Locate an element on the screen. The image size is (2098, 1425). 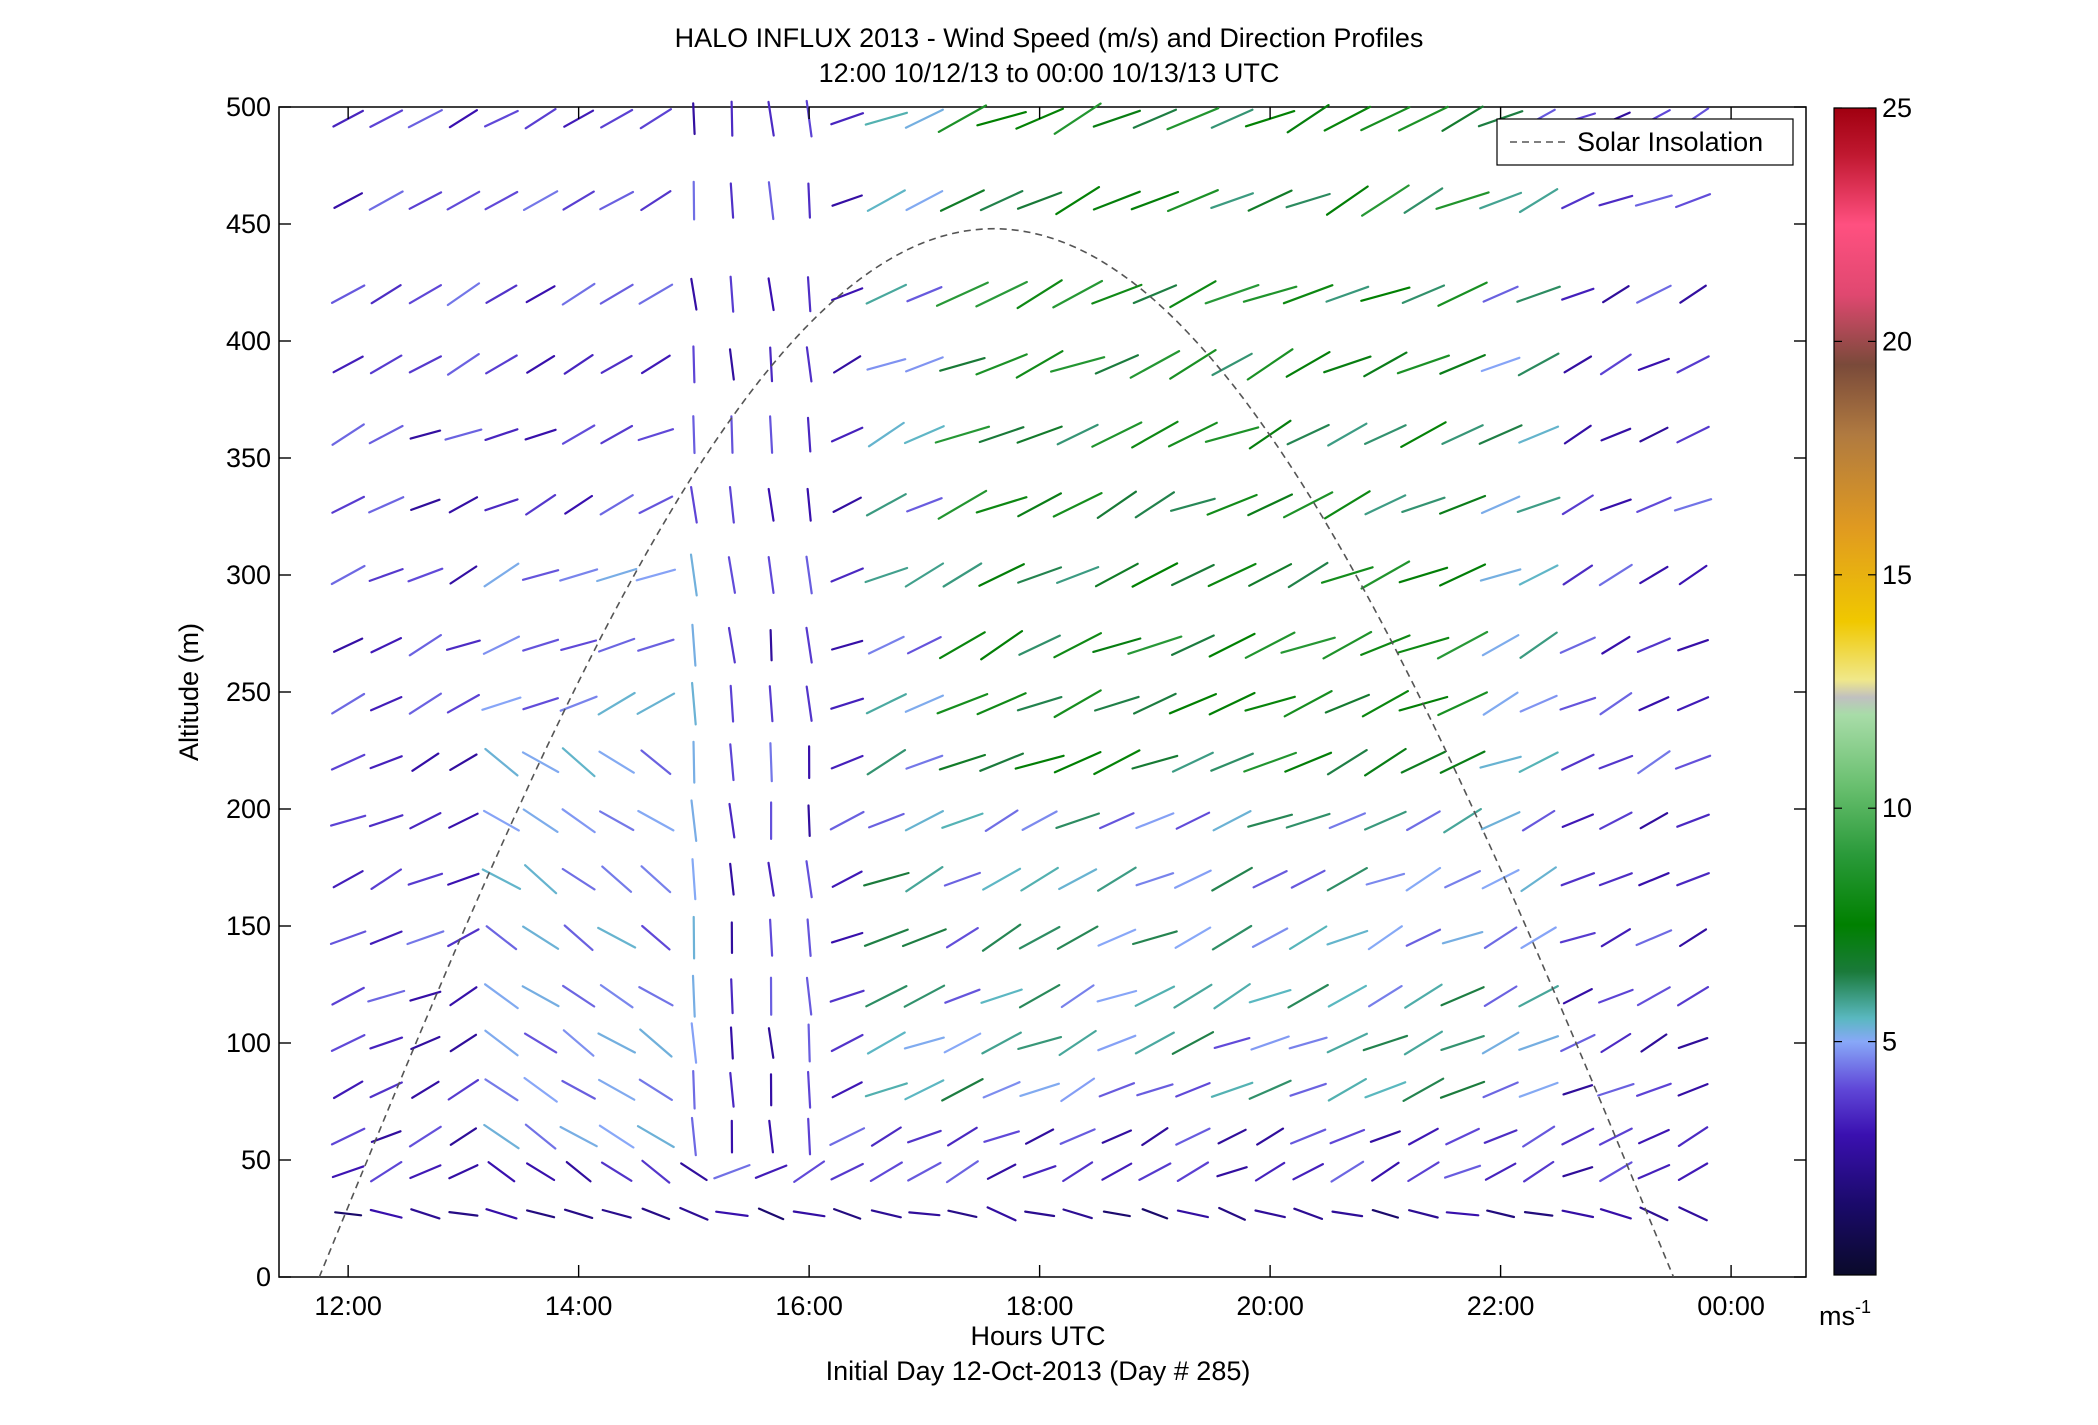
colorbar: 5 10 15 20 25 ms-1 is located at coordinates (1865, 712).